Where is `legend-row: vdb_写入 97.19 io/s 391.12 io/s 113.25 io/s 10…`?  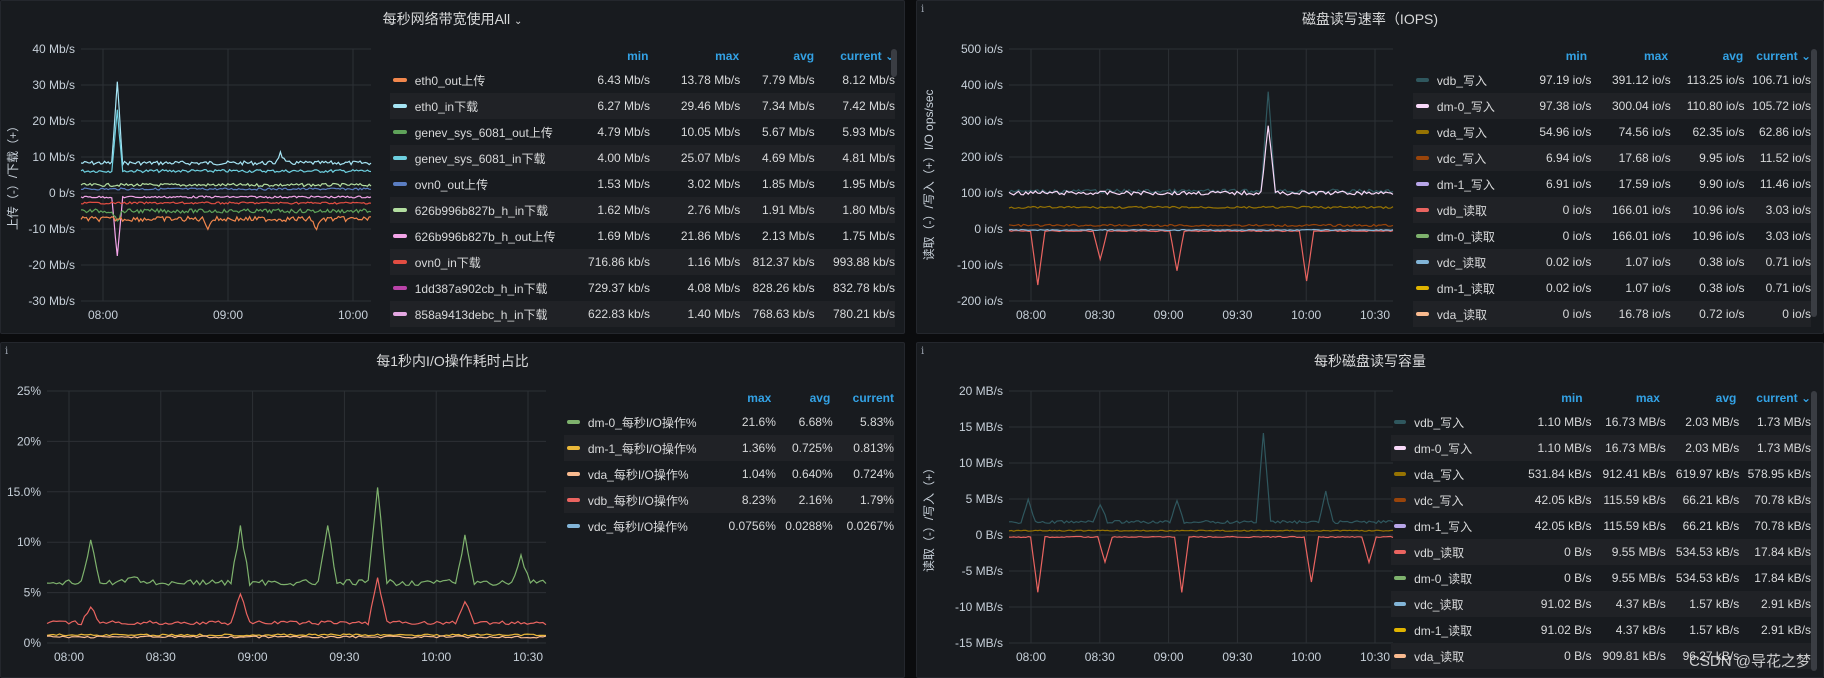
legend-row: vdb_写入 97.19 io/s 391.12 io/s 113.25 io/s 10… is located at coordinates (1612, 80).